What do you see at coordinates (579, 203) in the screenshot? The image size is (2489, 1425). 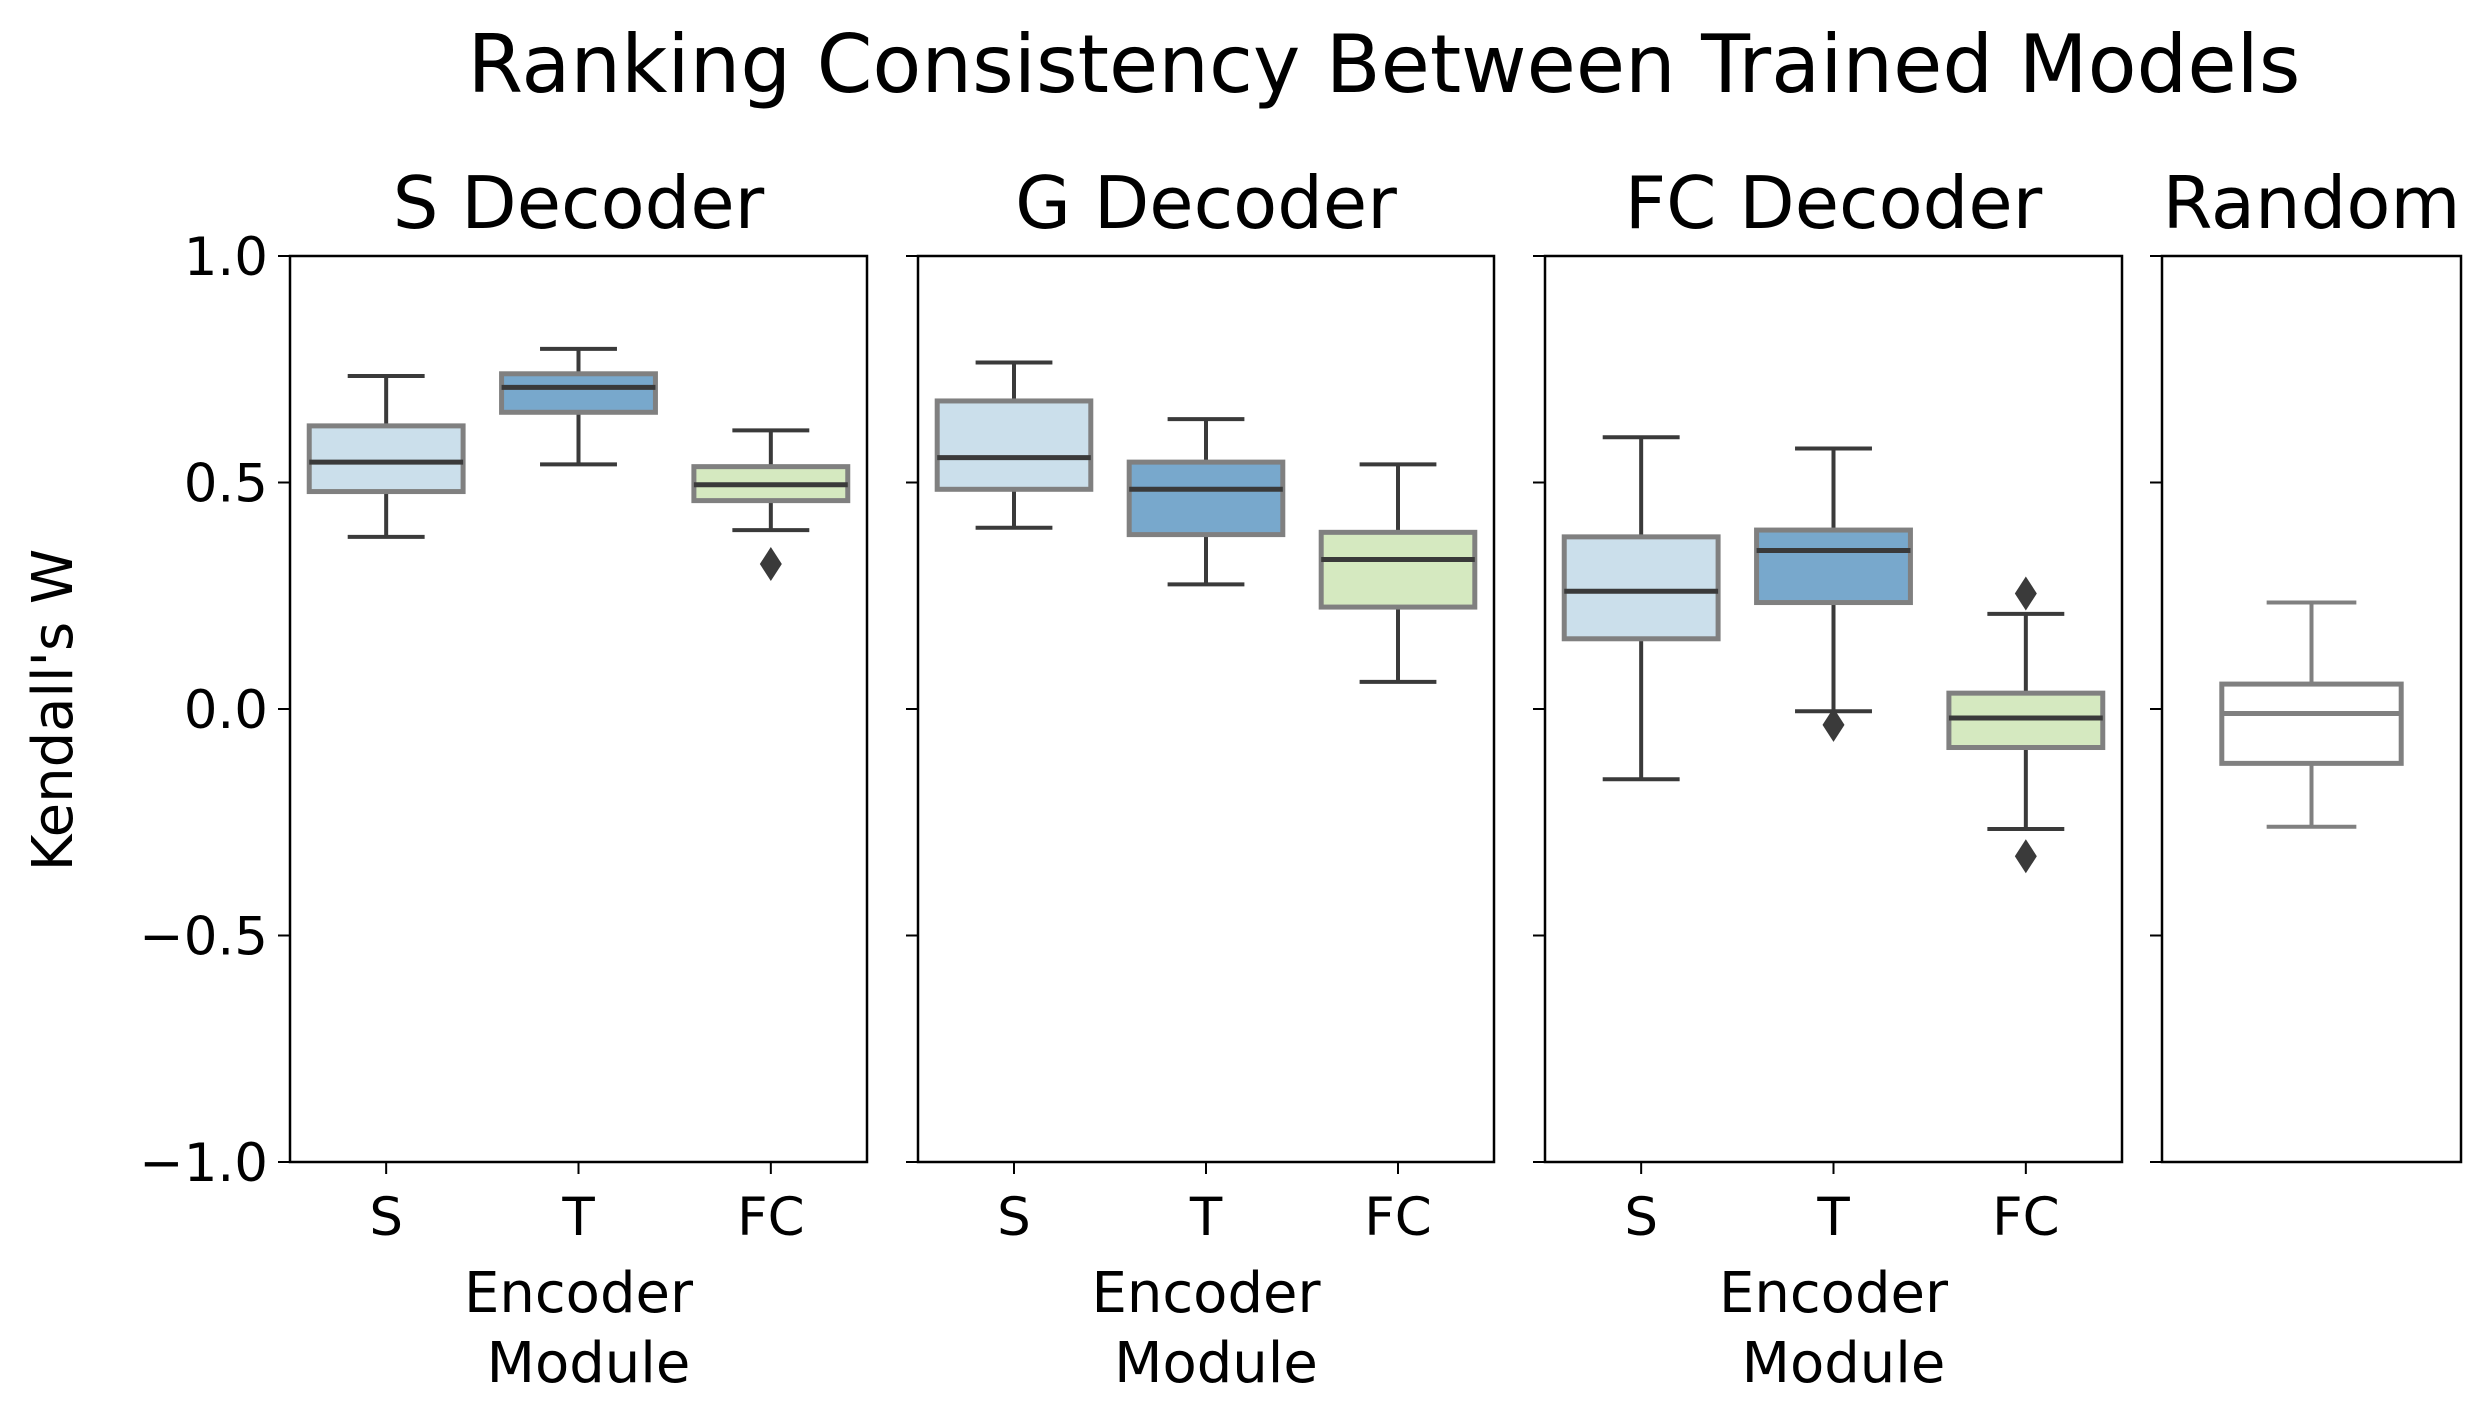 I see `panel-title: S Decoder` at bounding box center [579, 203].